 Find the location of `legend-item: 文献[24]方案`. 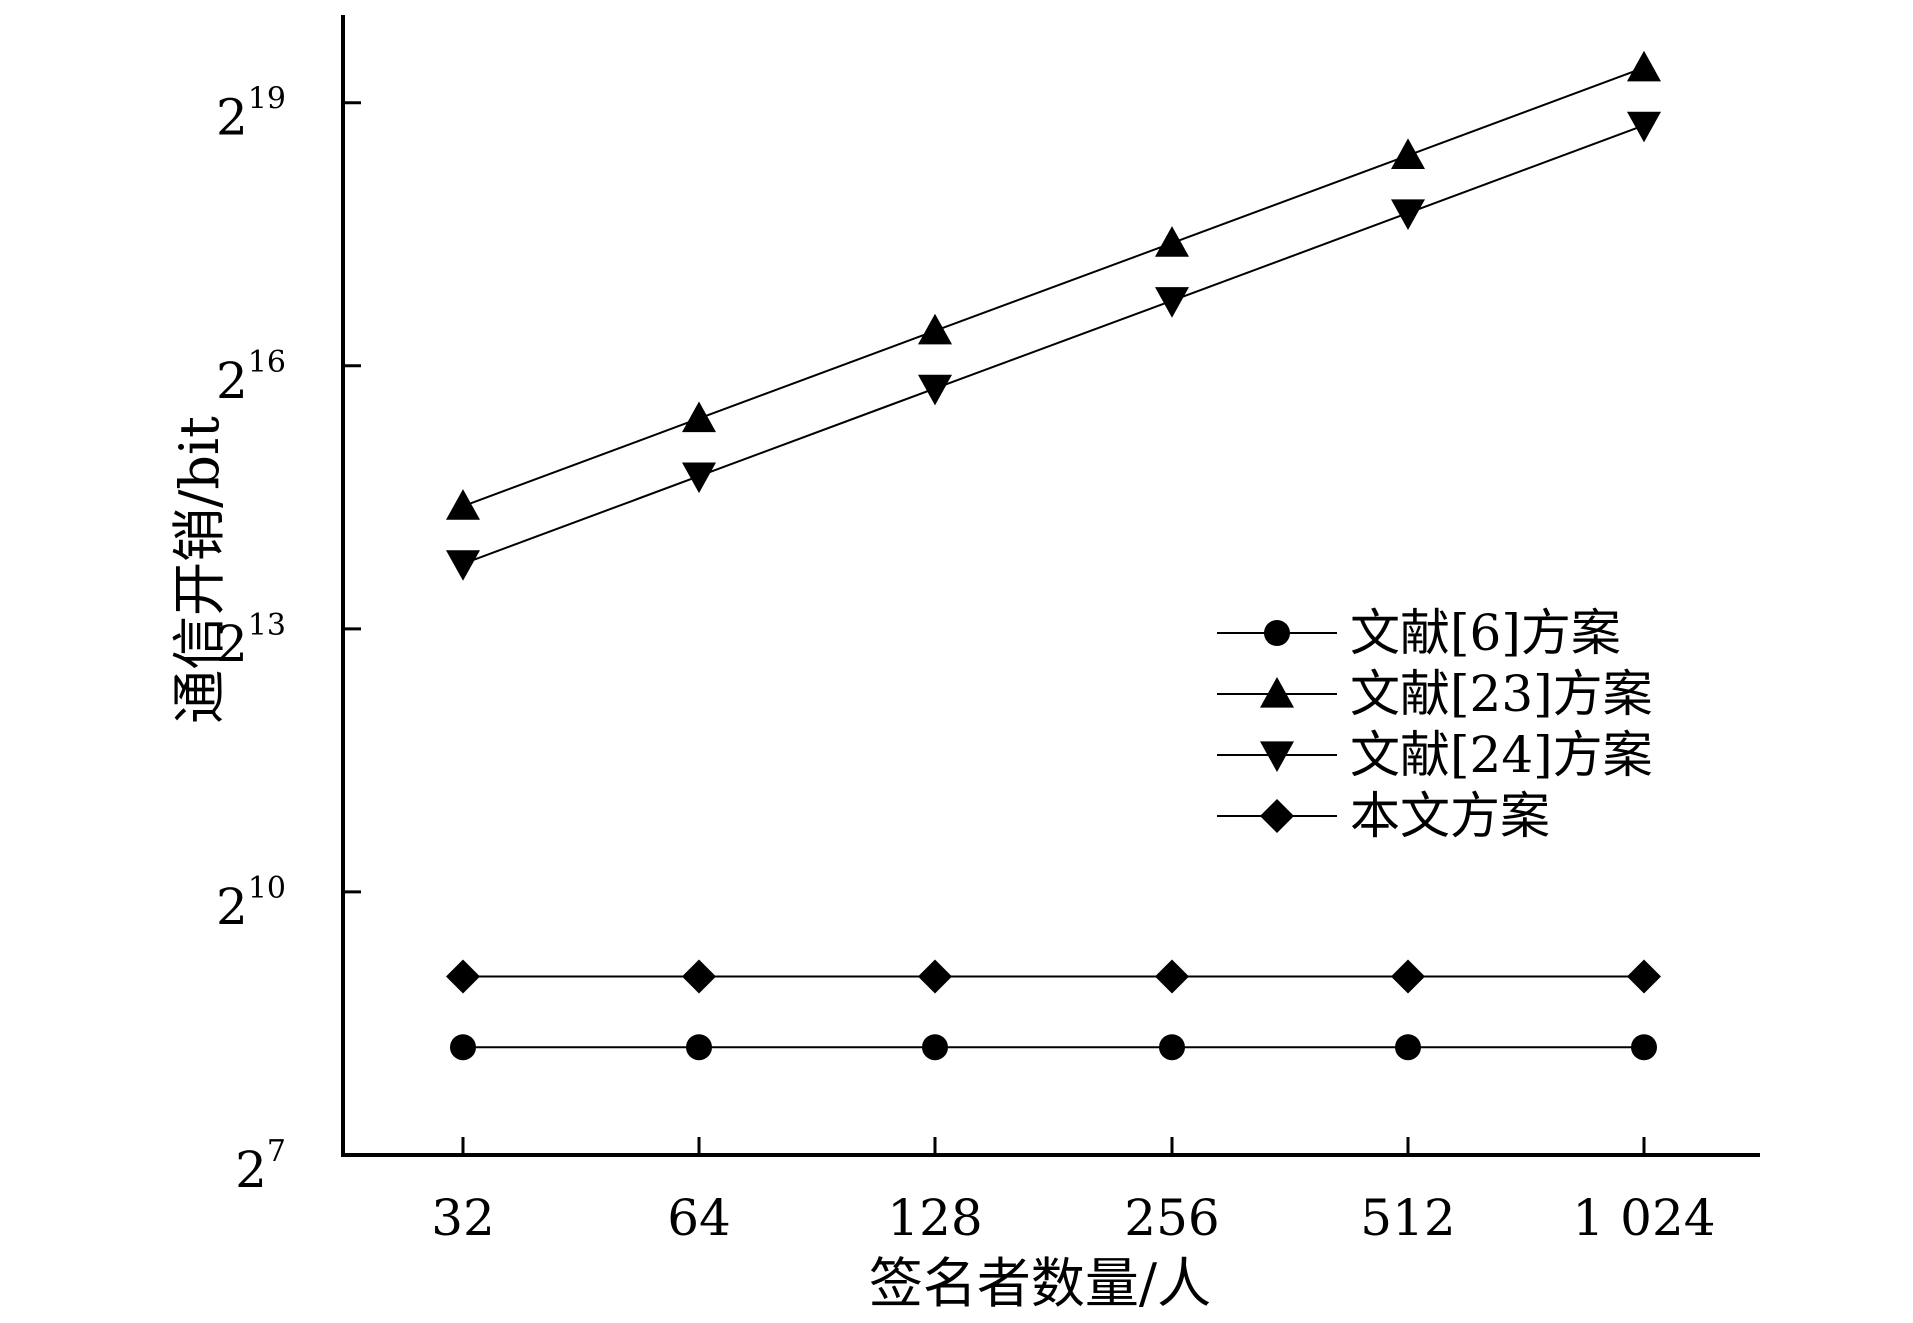

legend-item: 文献[24]方案 is located at coordinates (1435, 755).